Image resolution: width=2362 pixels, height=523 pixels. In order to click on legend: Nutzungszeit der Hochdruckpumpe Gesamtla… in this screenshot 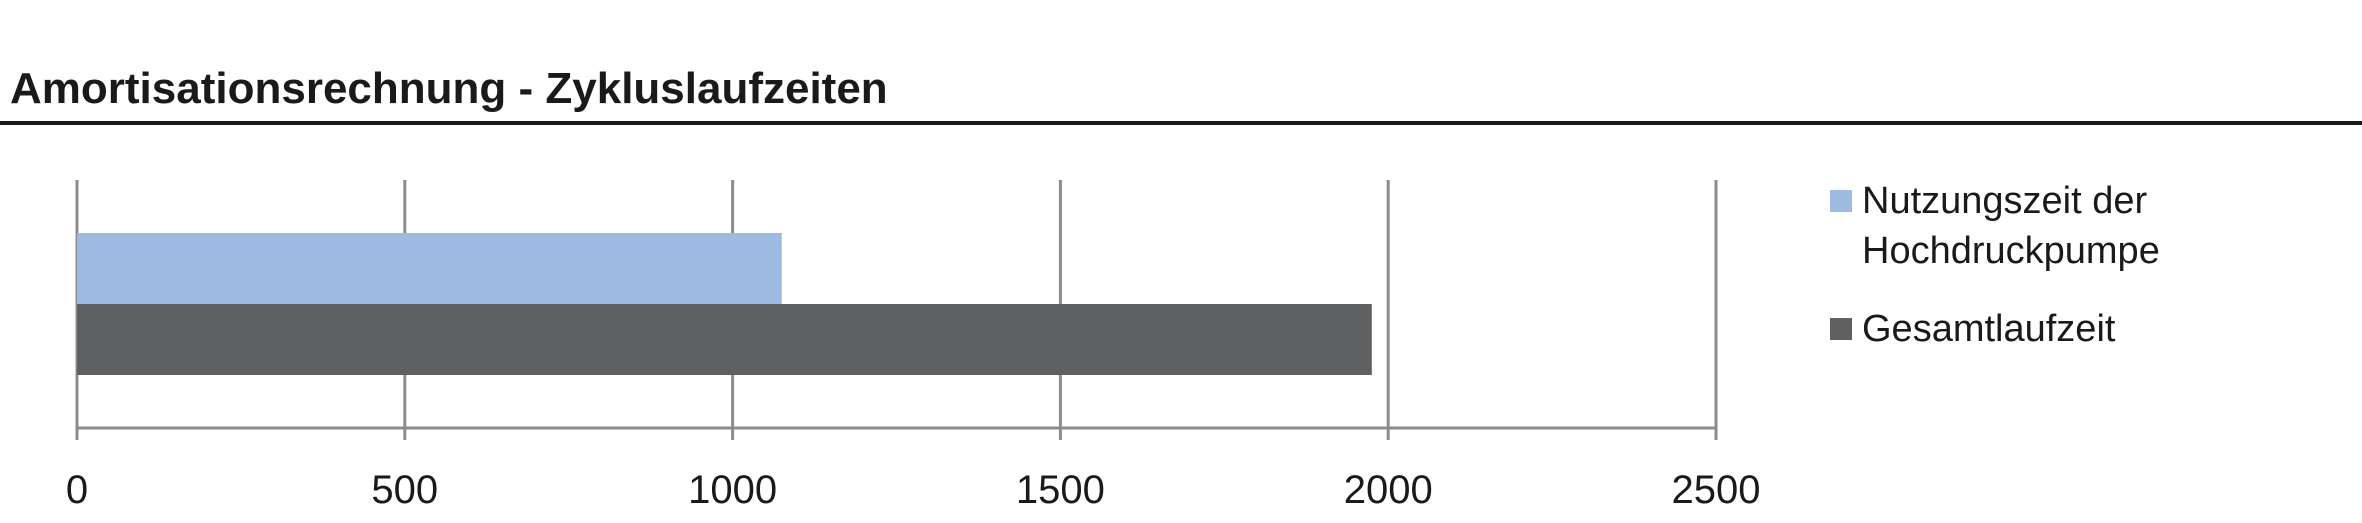, I will do `click(2080, 279)`.